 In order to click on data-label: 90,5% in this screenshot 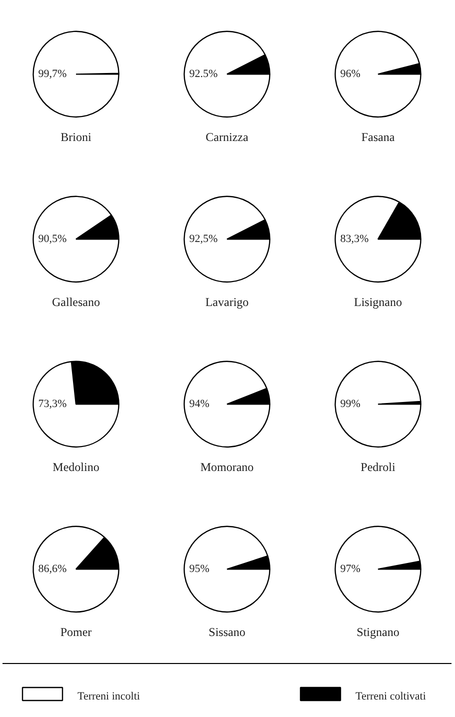, I will do `click(52, 239)`.